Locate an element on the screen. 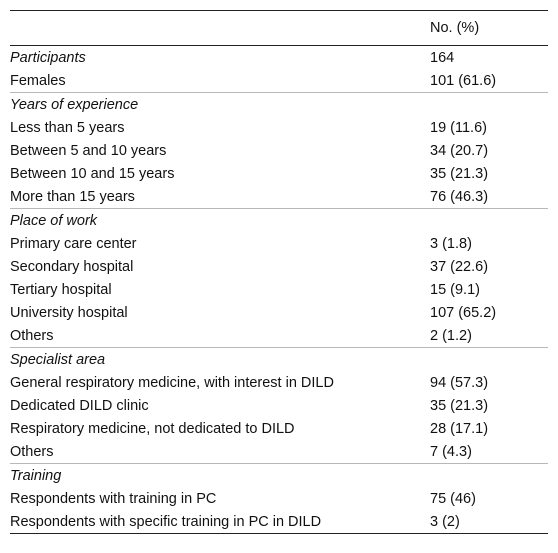 The image size is (558, 553). section-title: Training is located at coordinates (220, 475).